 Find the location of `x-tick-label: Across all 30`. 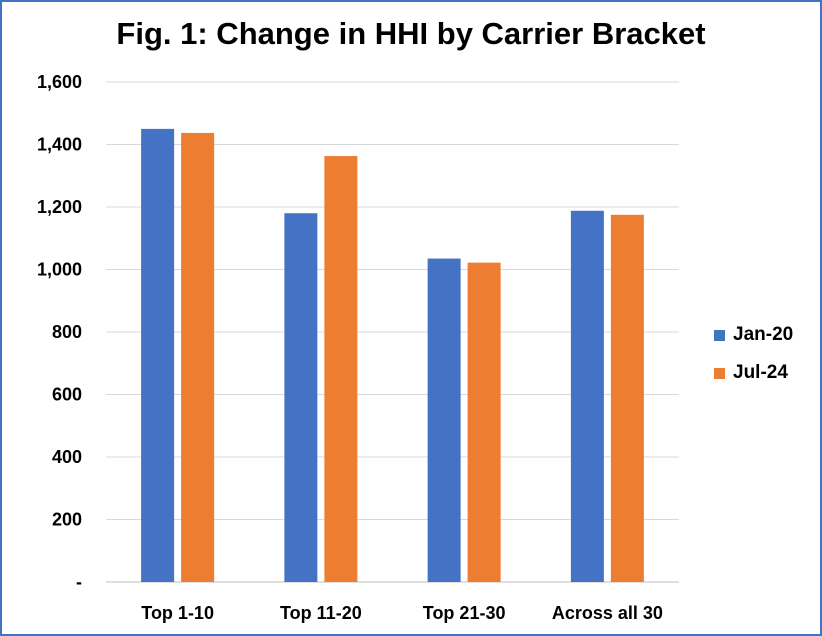

x-tick-label: Across all 30 is located at coordinates (607, 613).